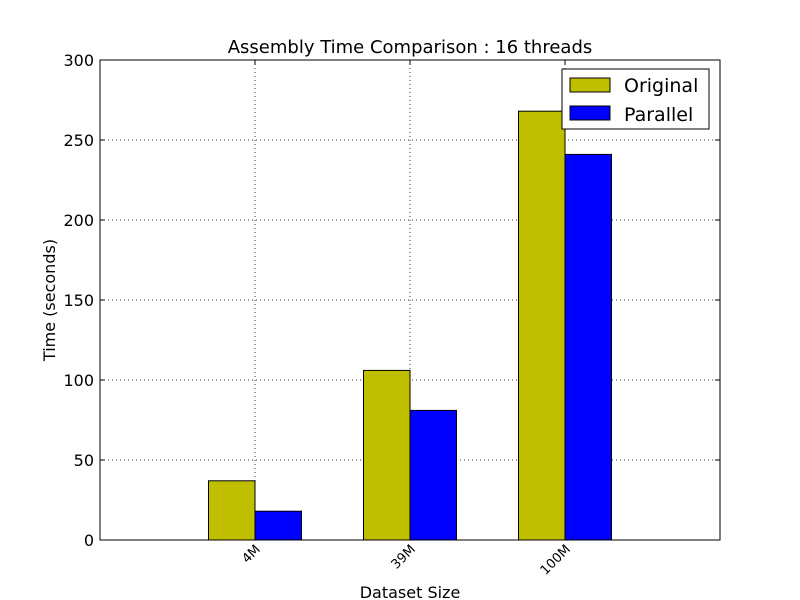 The height and width of the screenshot is (600, 800). I want to click on y-tick-label: 150, so click(78, 300).